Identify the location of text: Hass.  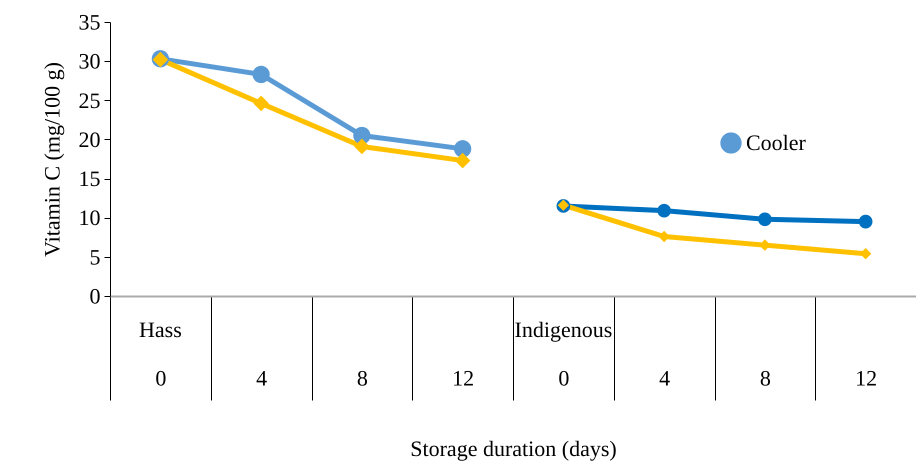
(160, 329).